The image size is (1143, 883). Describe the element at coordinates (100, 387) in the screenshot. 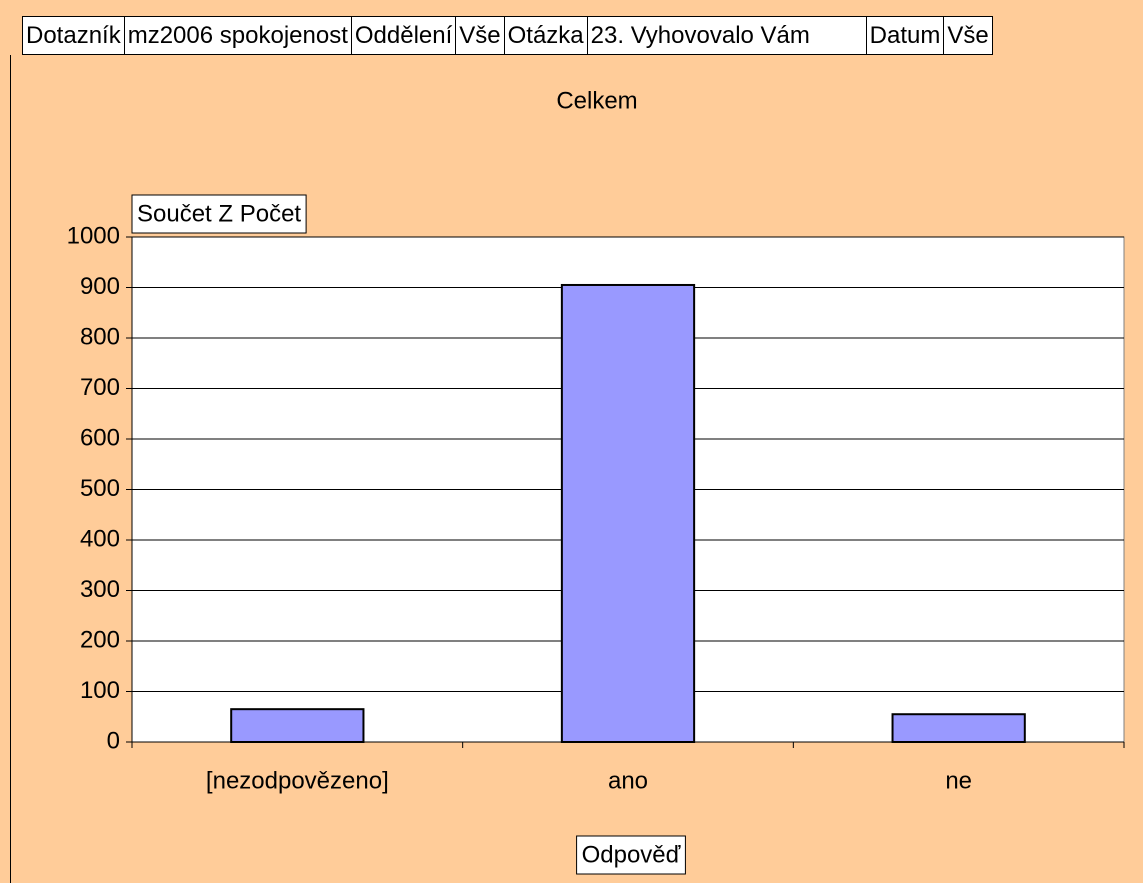

I see `y-tick-label: 700` at that location.